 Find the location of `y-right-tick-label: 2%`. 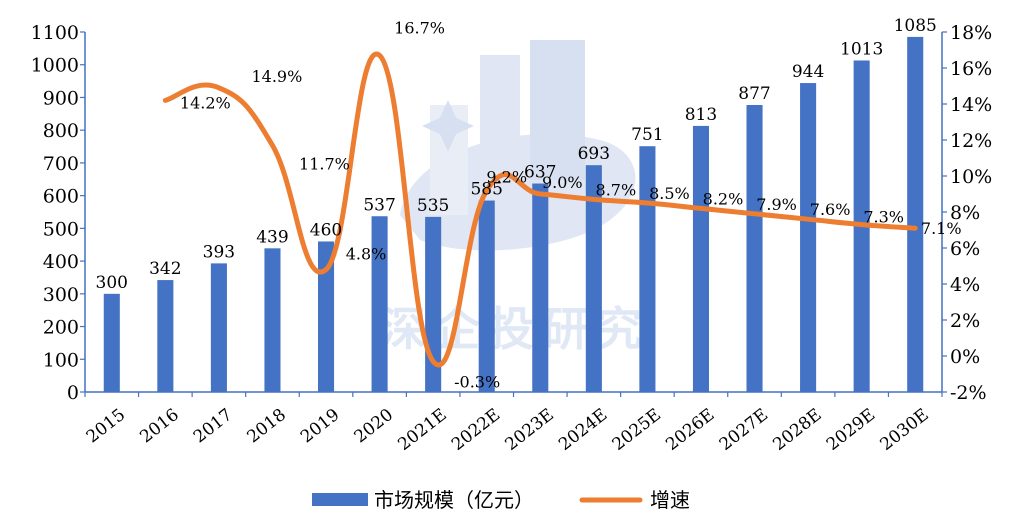

y-right-tick-label: 2% is located at coordinates (965, 321).